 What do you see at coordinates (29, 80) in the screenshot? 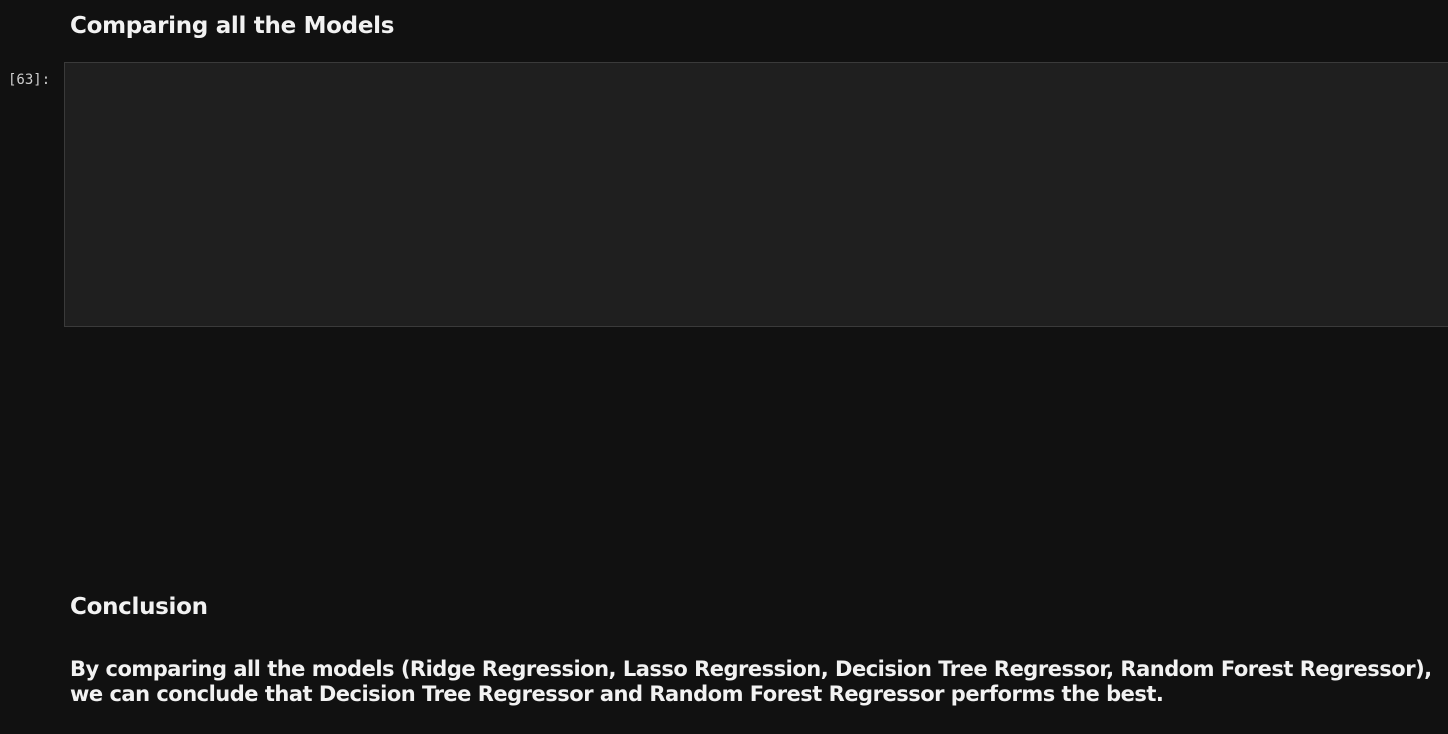
I see `execution-count-prompt: [63]:` at bounding box center [29, 80].